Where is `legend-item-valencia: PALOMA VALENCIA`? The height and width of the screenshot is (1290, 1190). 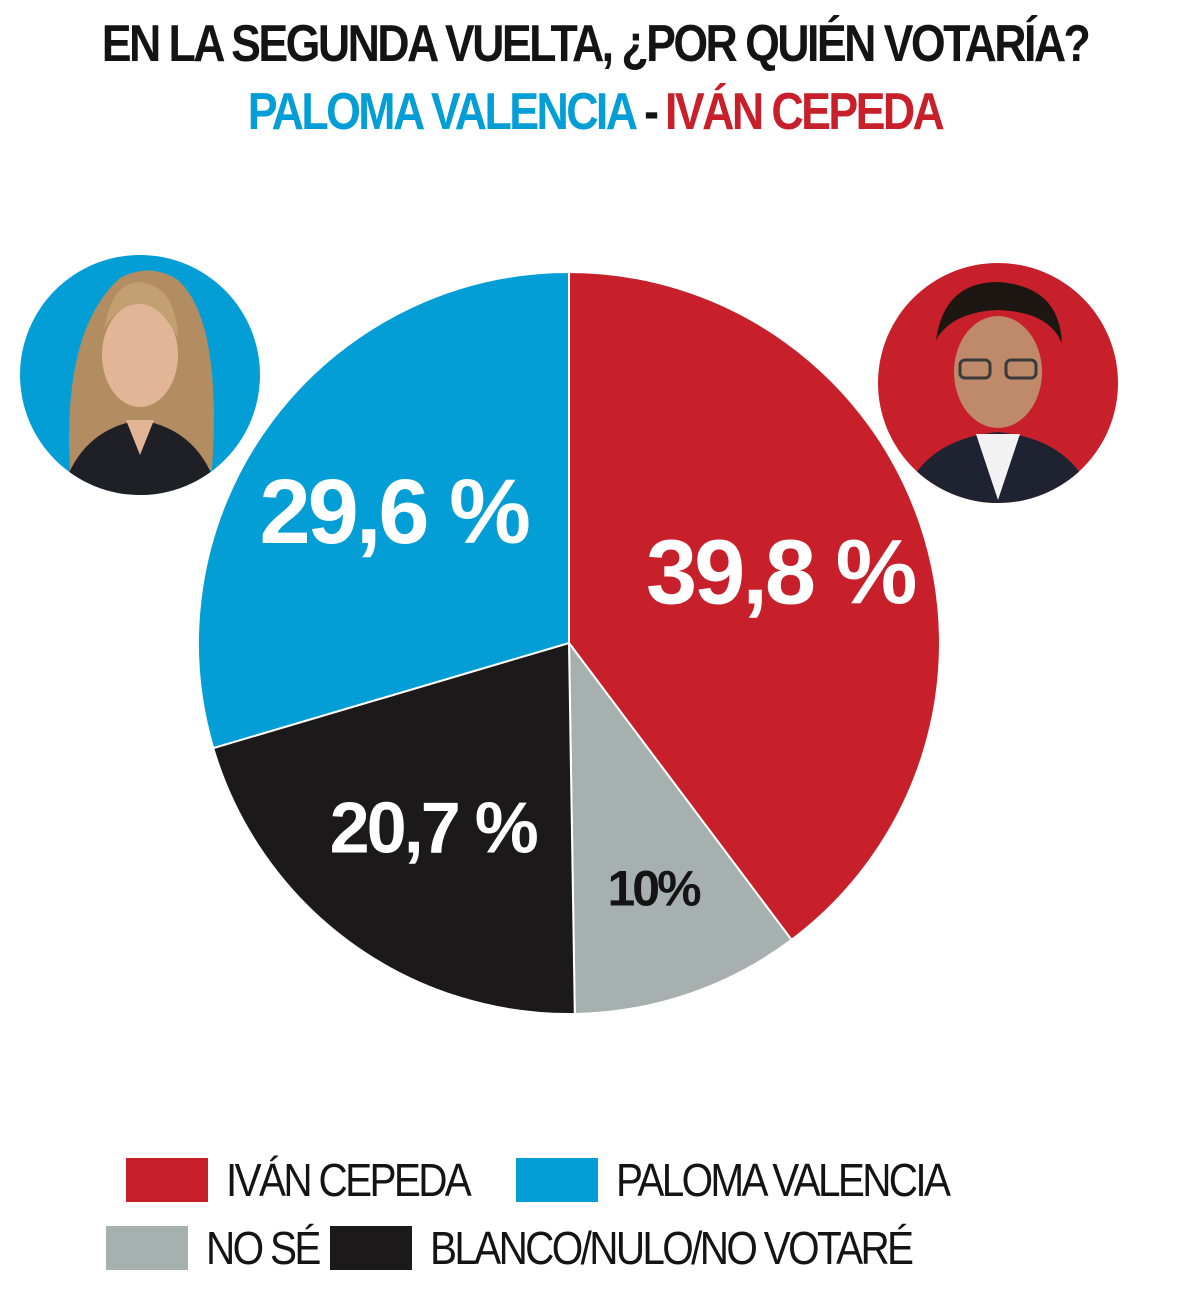
legend-item-valencia: PALOMA VALENCIA is located at coordinates (755, 1180).